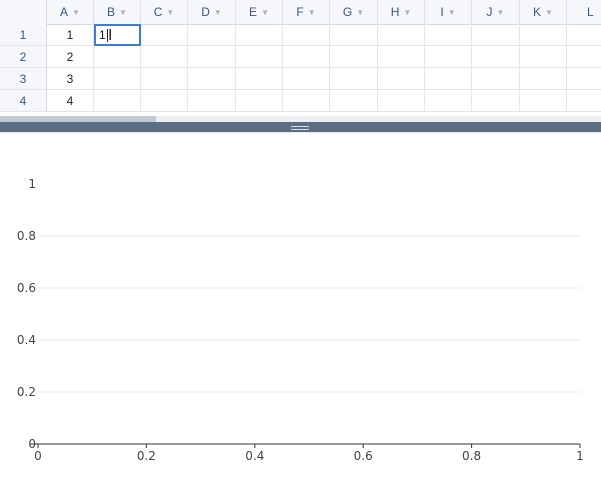 The height and width of the screenshot is (483, 601). What do you see at coordinates (23, 35) in the screenshot?
I see `row-header-1: 1` at bounding box center [23, 35].